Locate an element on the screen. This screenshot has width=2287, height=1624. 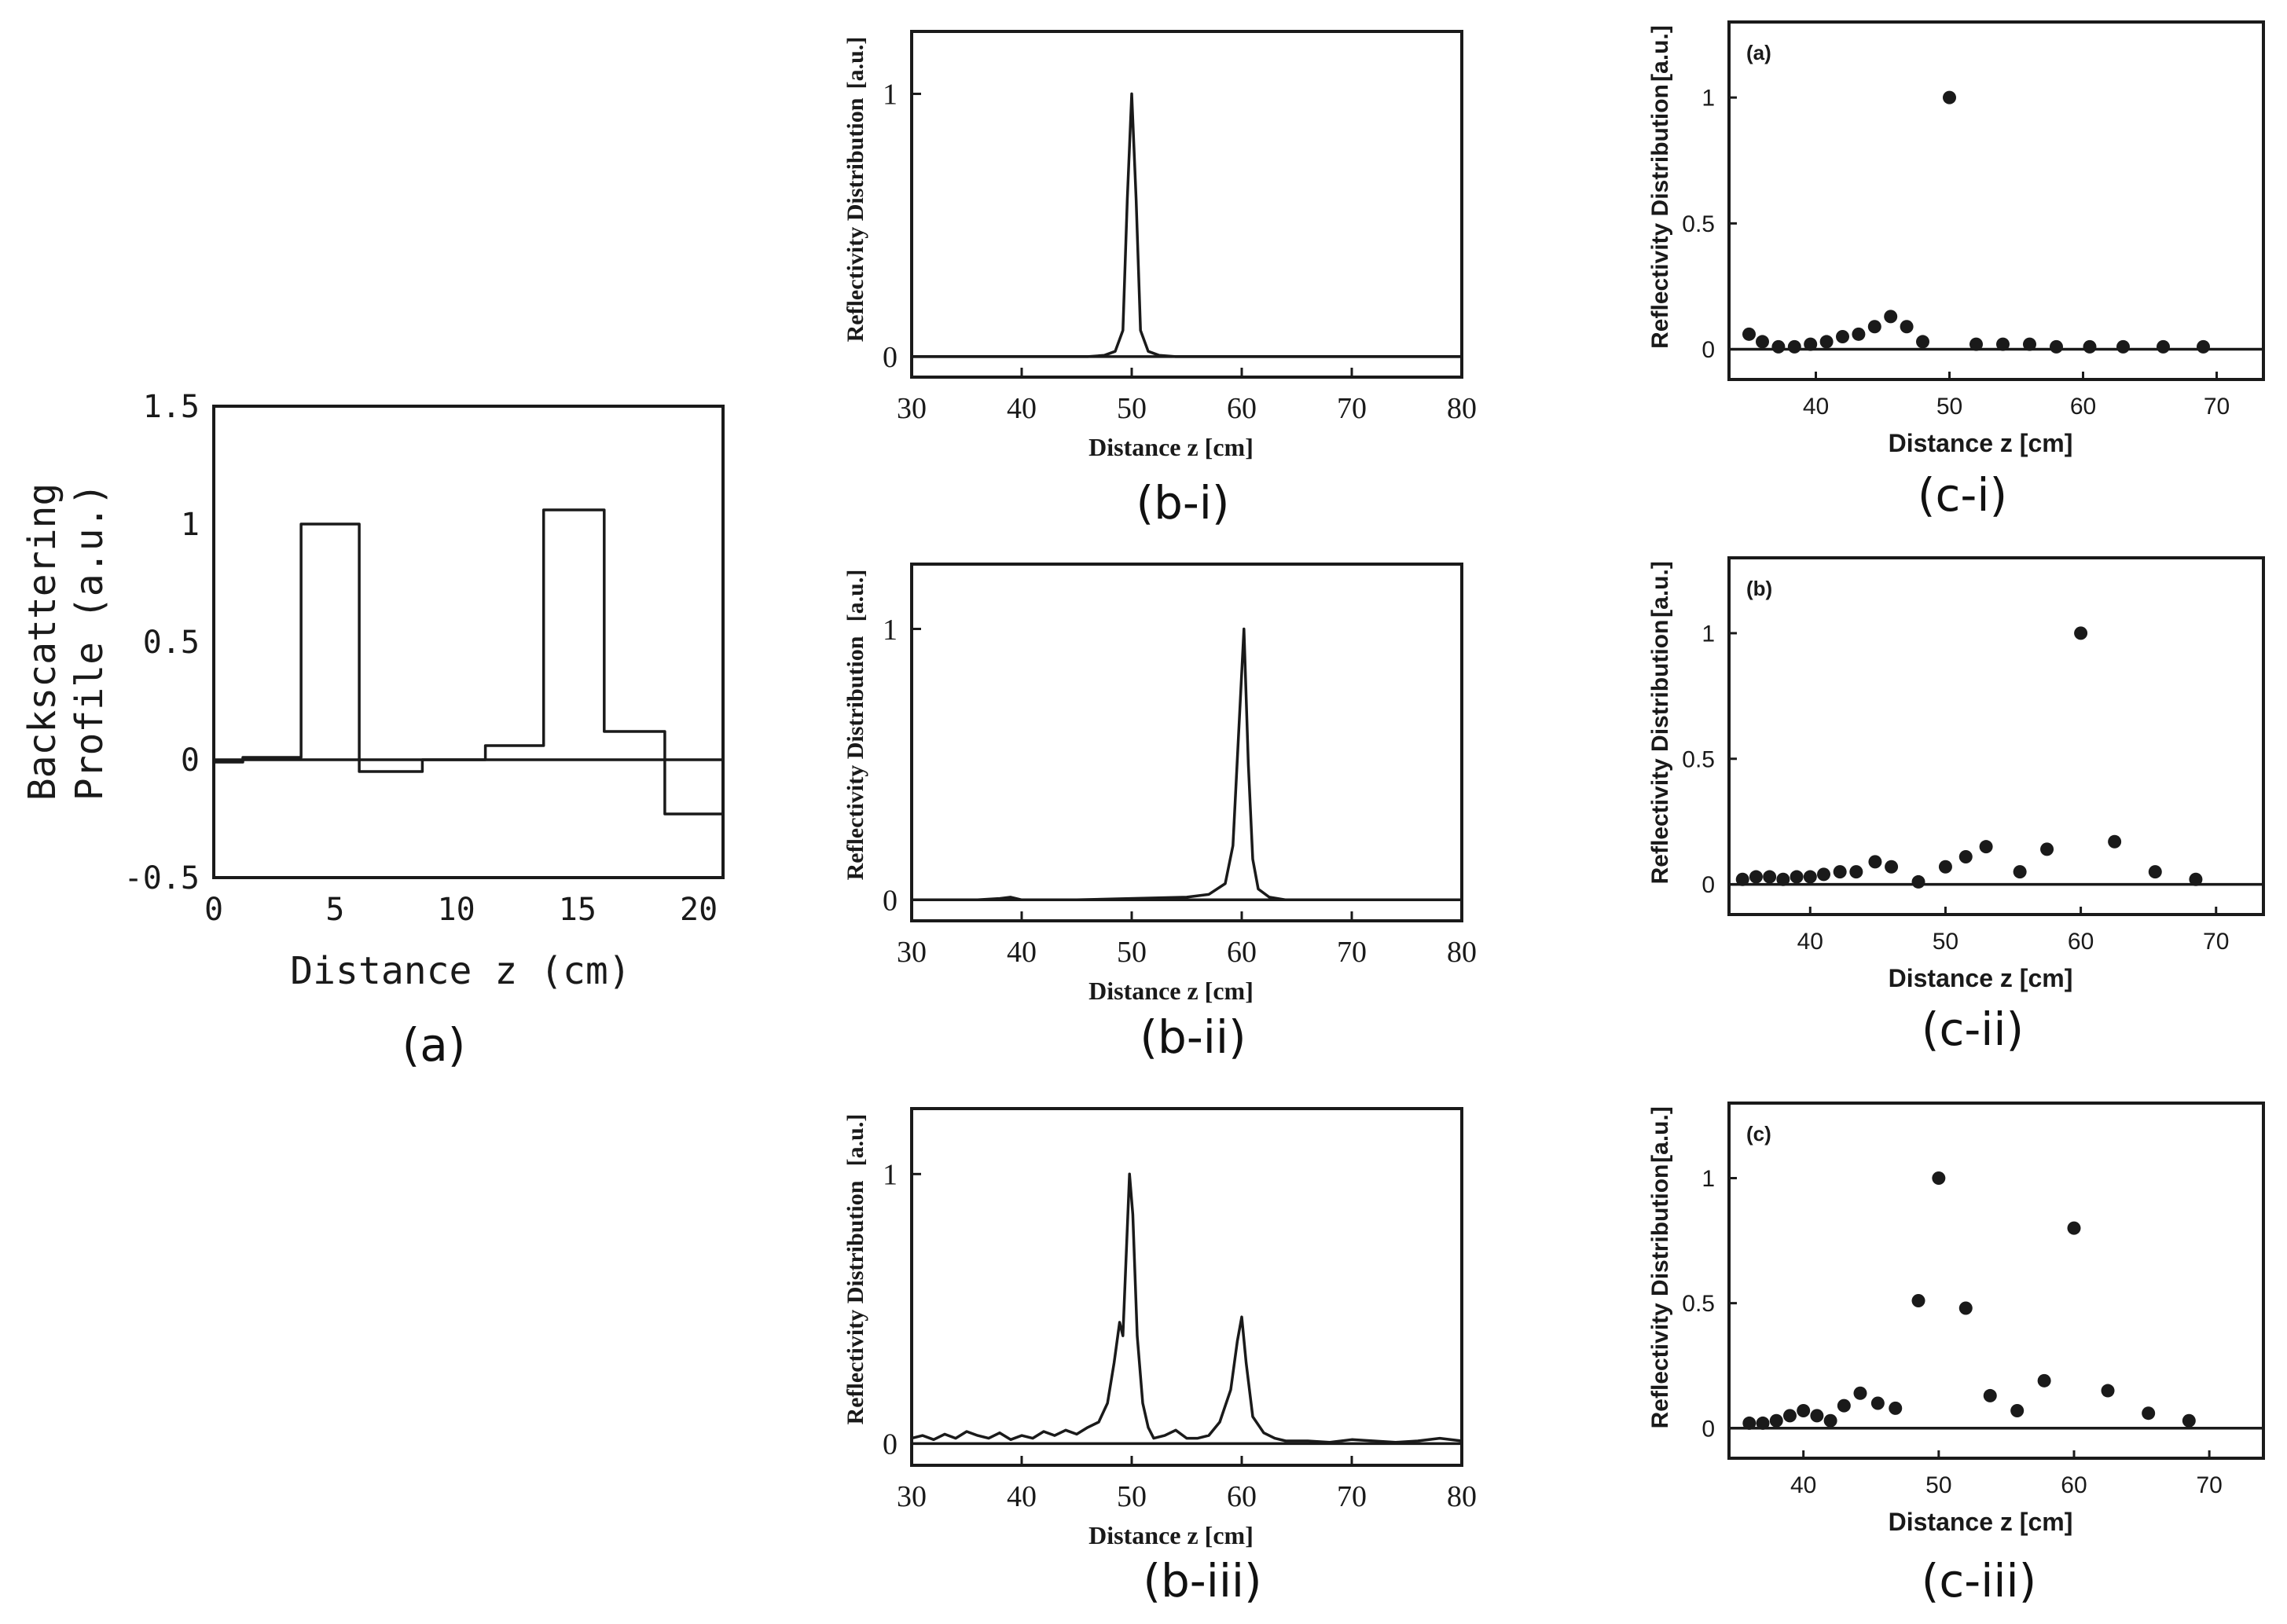
x-tick-label: 20 is located at coordinates (699, 910).